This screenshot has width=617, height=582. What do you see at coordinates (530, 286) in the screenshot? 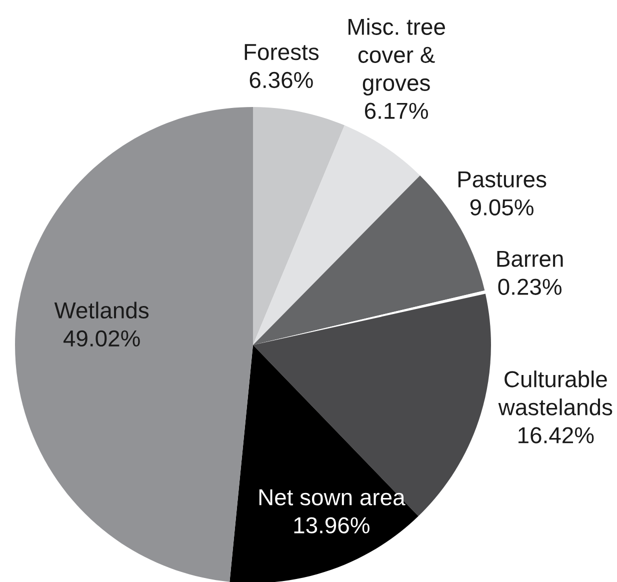
I see `data-label: 0.23%` at bounding box center [530, 286].